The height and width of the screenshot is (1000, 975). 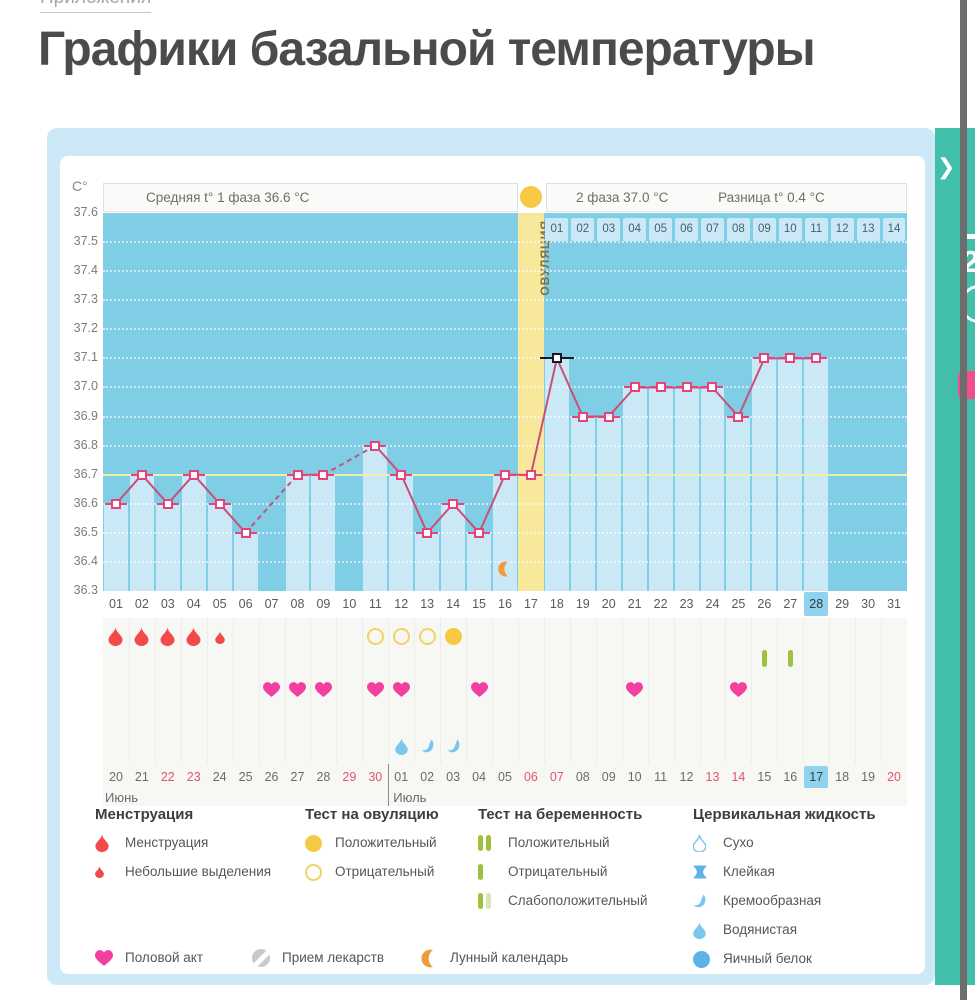 I want to click on y-axis-tick-label: 36.6, so click(x=85, y=502).